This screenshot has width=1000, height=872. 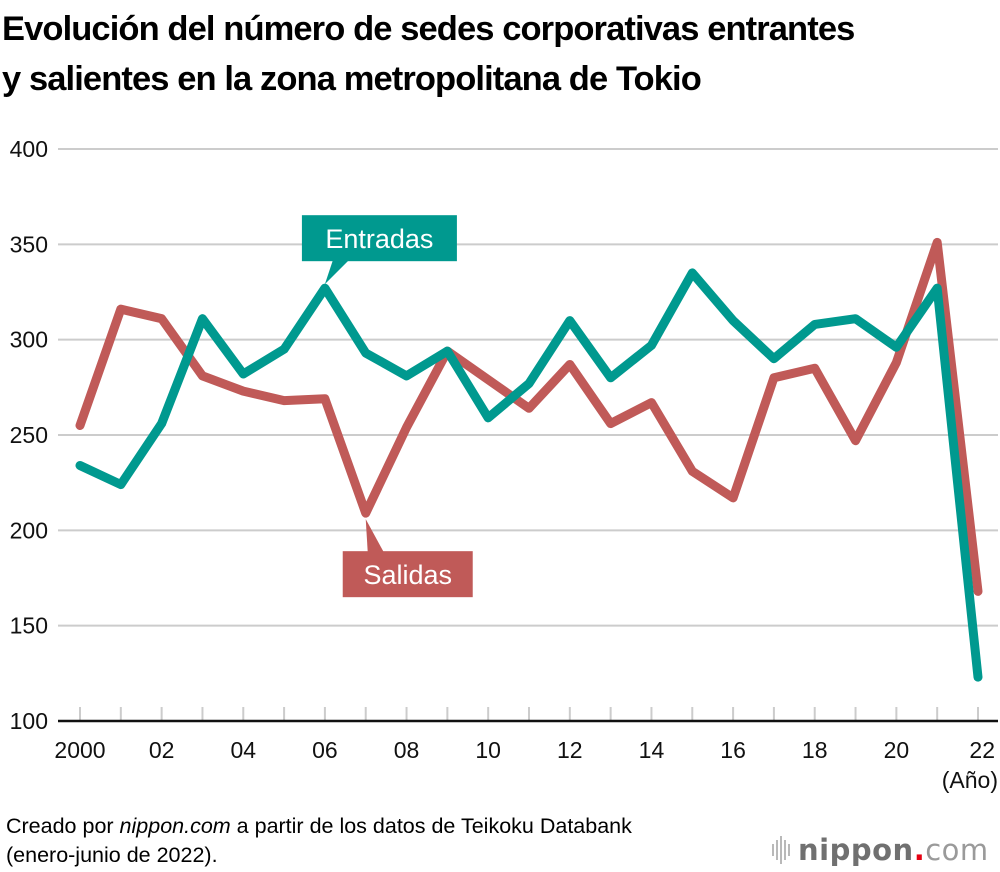 I want to click on x-tick-label: 18, so click(x=815, y=750).